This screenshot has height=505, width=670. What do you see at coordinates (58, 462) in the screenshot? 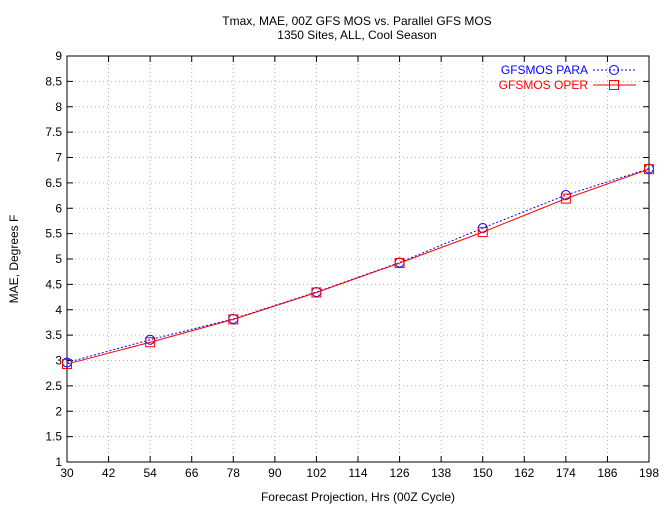
I see `y-tick-label: 1` at bounding box center [58, 462].